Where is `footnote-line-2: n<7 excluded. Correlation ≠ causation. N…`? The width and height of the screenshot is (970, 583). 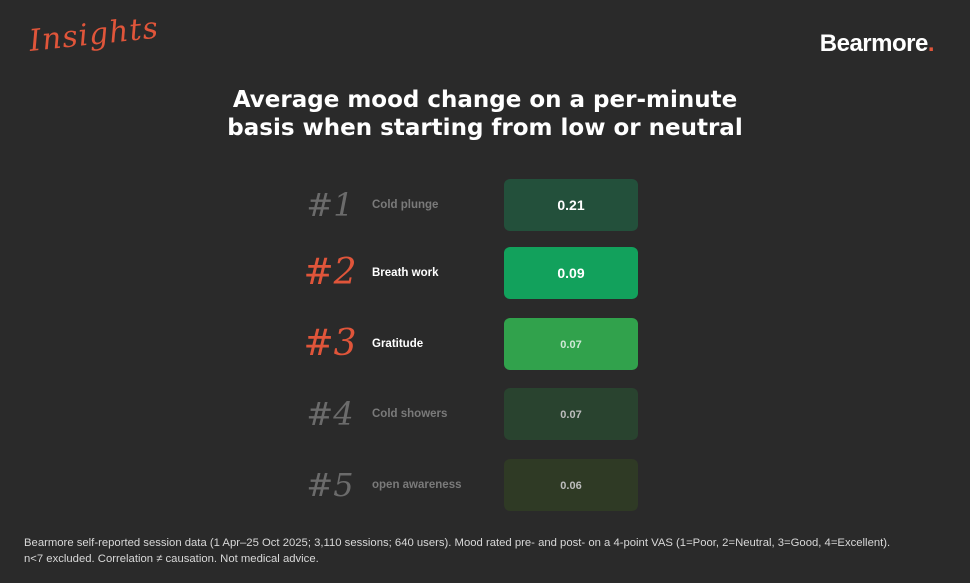 footnote-line-2: n<7 excluded. Correlation ≠ causation. N… is located at coordinates (171, 559).